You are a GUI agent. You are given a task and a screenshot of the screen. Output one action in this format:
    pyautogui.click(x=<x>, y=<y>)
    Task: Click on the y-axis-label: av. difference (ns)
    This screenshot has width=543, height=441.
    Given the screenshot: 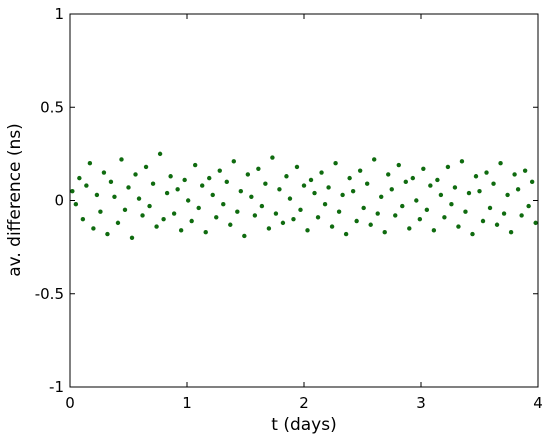 What is the action you would take?
    pyautogui.click(x=15, y=200)
    